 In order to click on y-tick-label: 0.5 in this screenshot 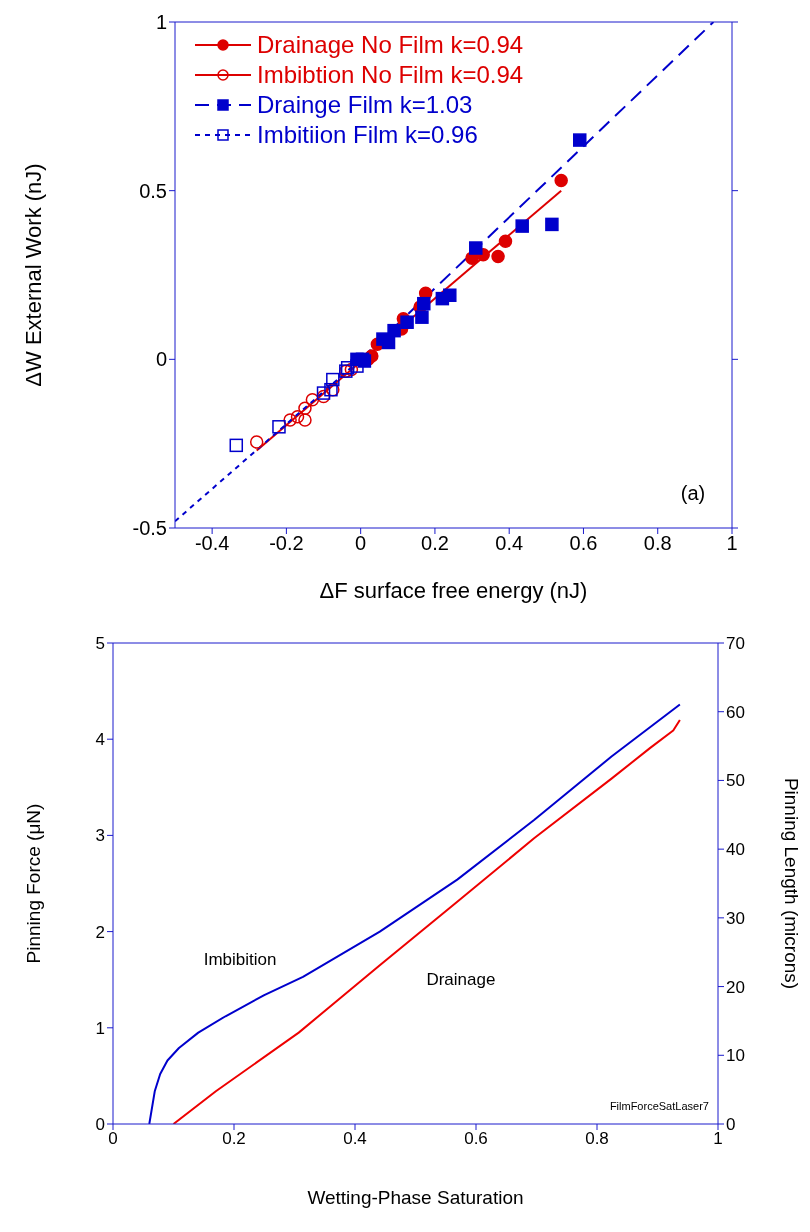, I will do `click(153, 190)`.